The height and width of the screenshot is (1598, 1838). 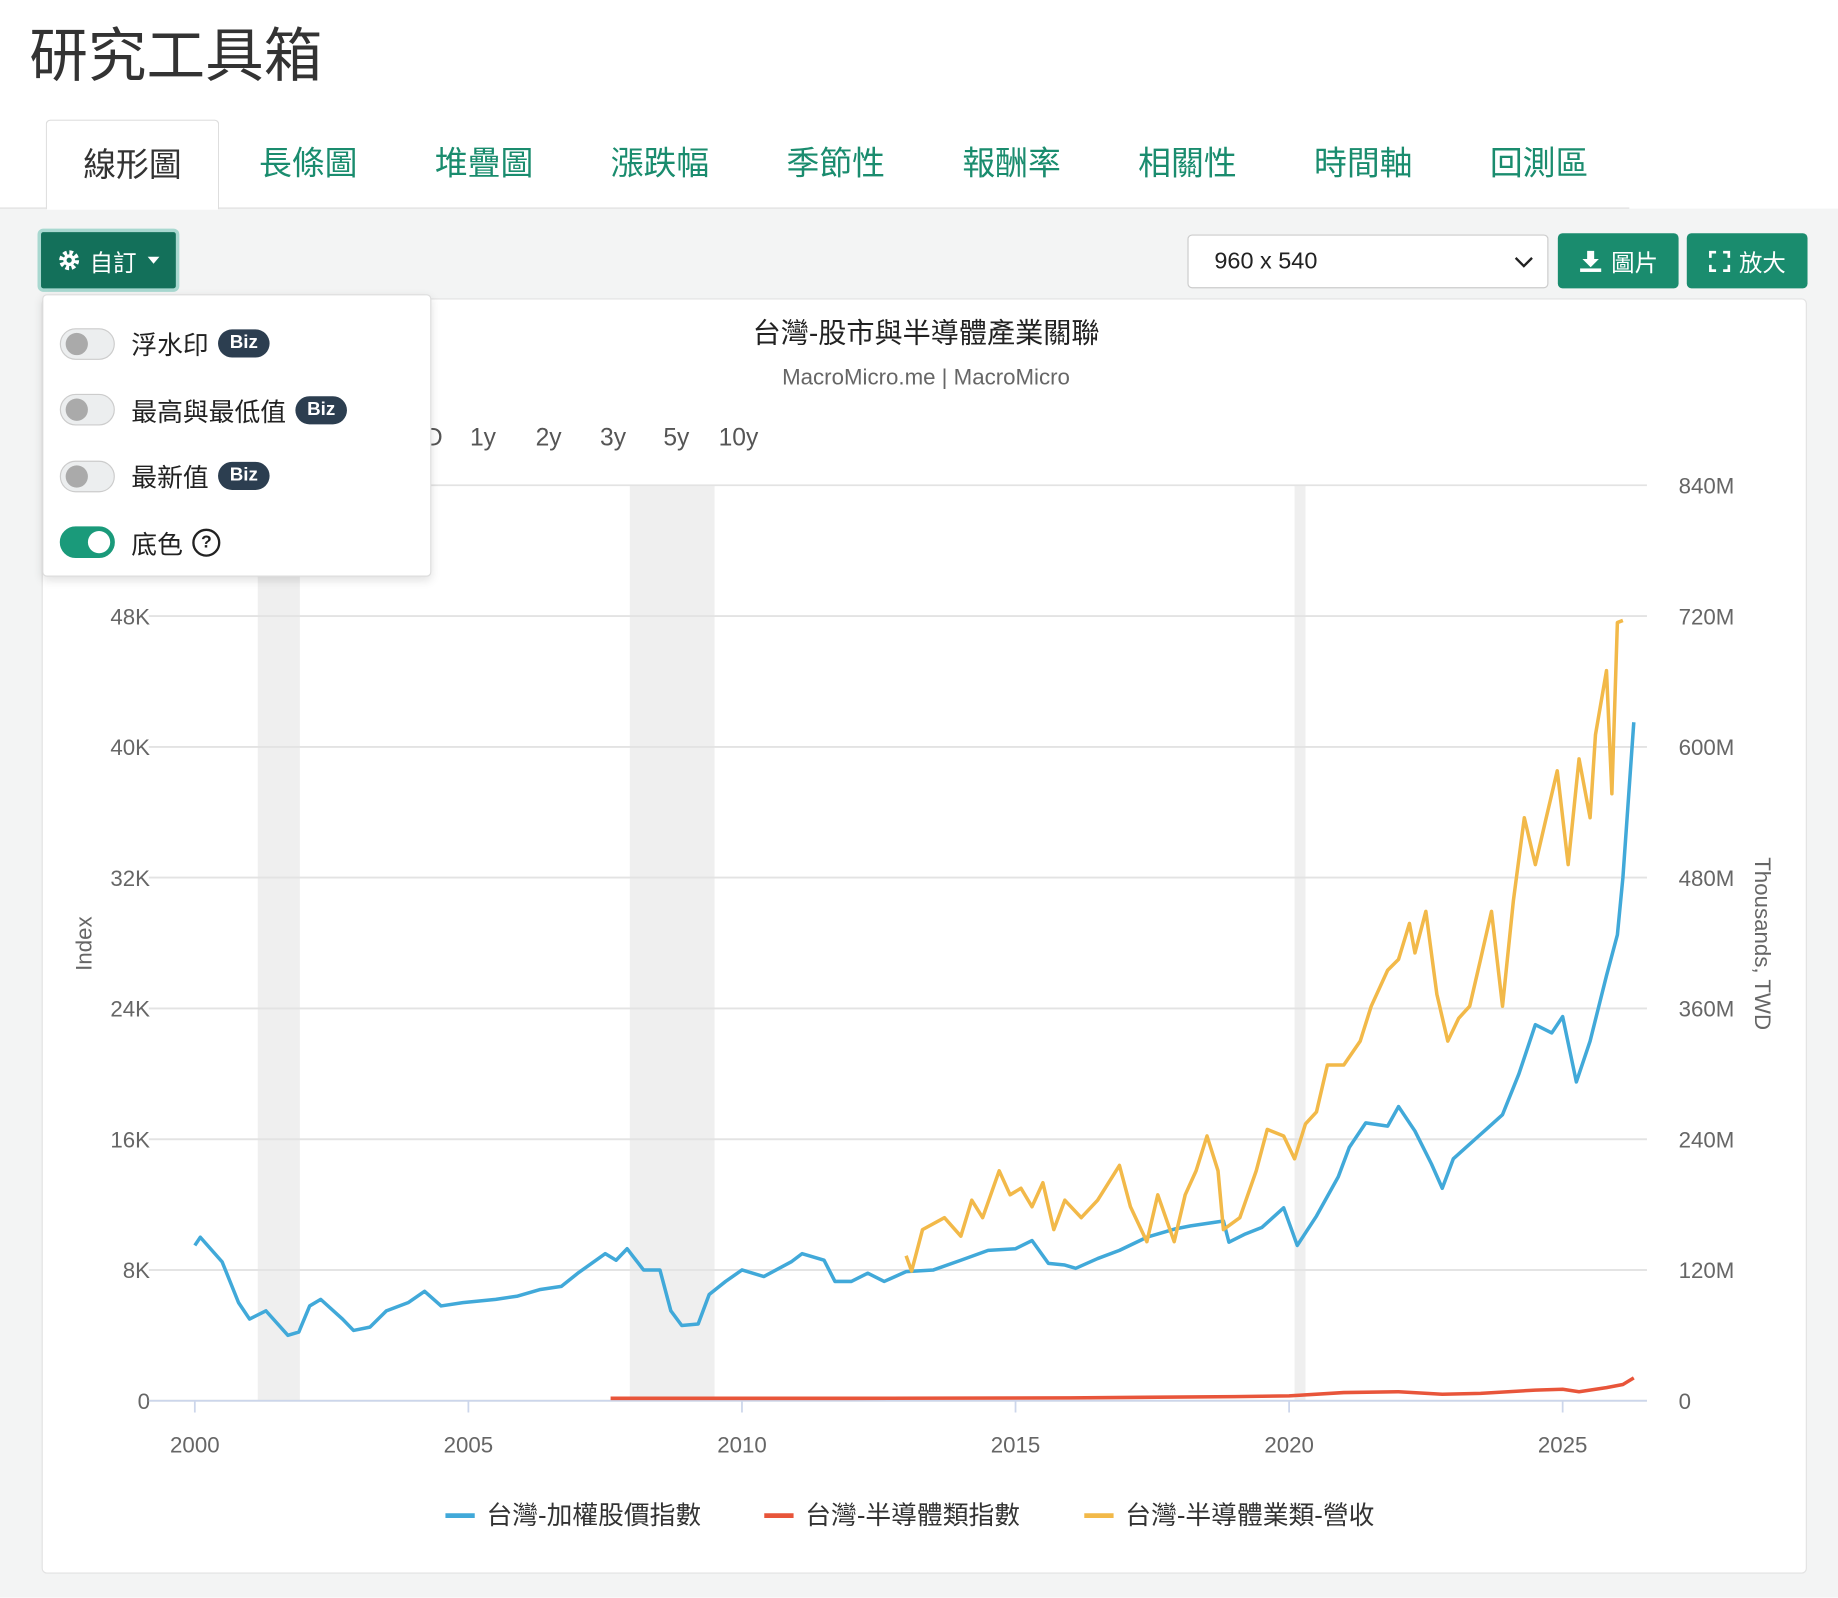 What do you see at coordinates (130, 1139) in the screenshot?
I see `y-tick-label: 16K` at bounding box center [130, 1139].